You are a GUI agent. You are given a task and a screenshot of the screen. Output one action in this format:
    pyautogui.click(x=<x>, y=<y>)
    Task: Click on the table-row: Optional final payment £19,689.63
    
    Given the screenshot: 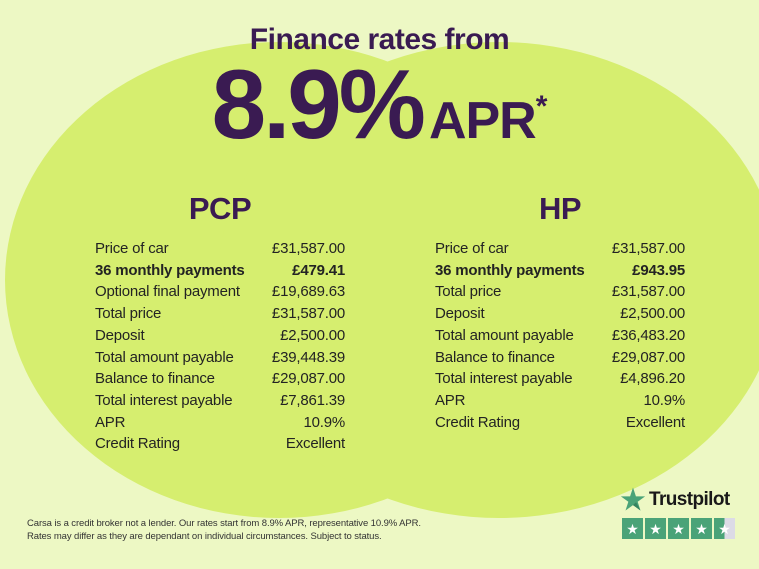 What is the action you would take?
    pyautogui.click(x=220, y=292)
    